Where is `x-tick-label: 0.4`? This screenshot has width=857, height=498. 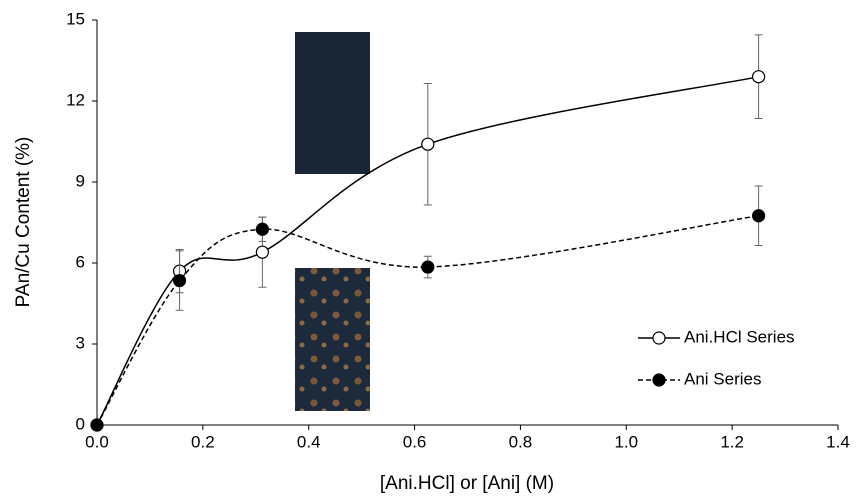 x-tick-label: 0.4 is located at coordinates (309, 441).